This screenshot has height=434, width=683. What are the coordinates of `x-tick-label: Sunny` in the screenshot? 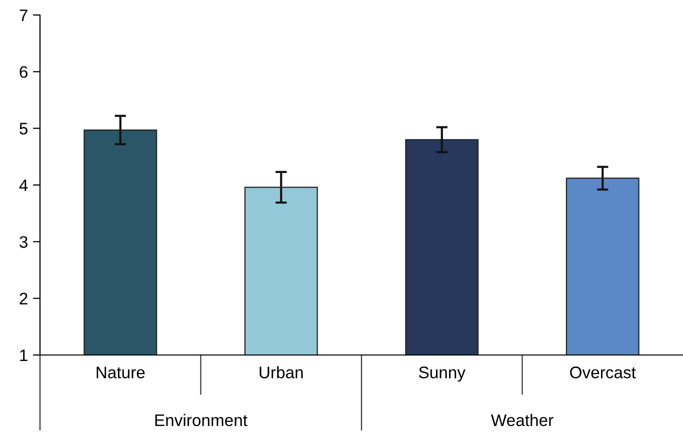 It's located at (442, 374).